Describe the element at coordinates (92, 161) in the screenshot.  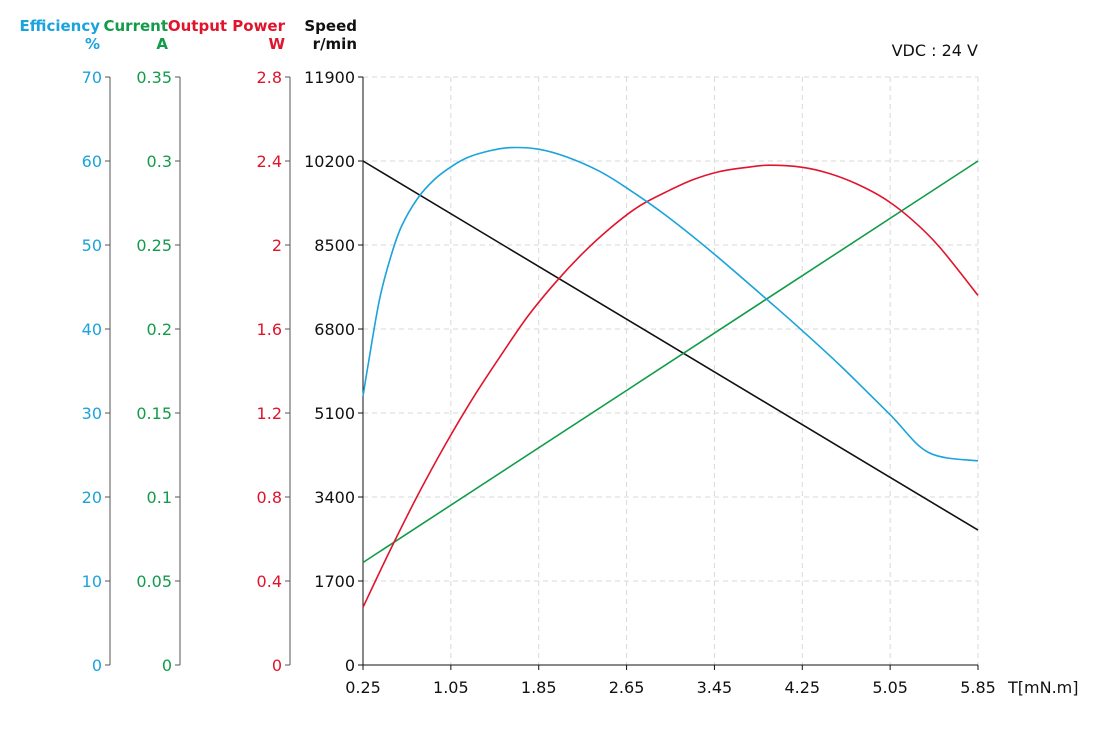
I see `efficiency-tick-label: 60` at that location.